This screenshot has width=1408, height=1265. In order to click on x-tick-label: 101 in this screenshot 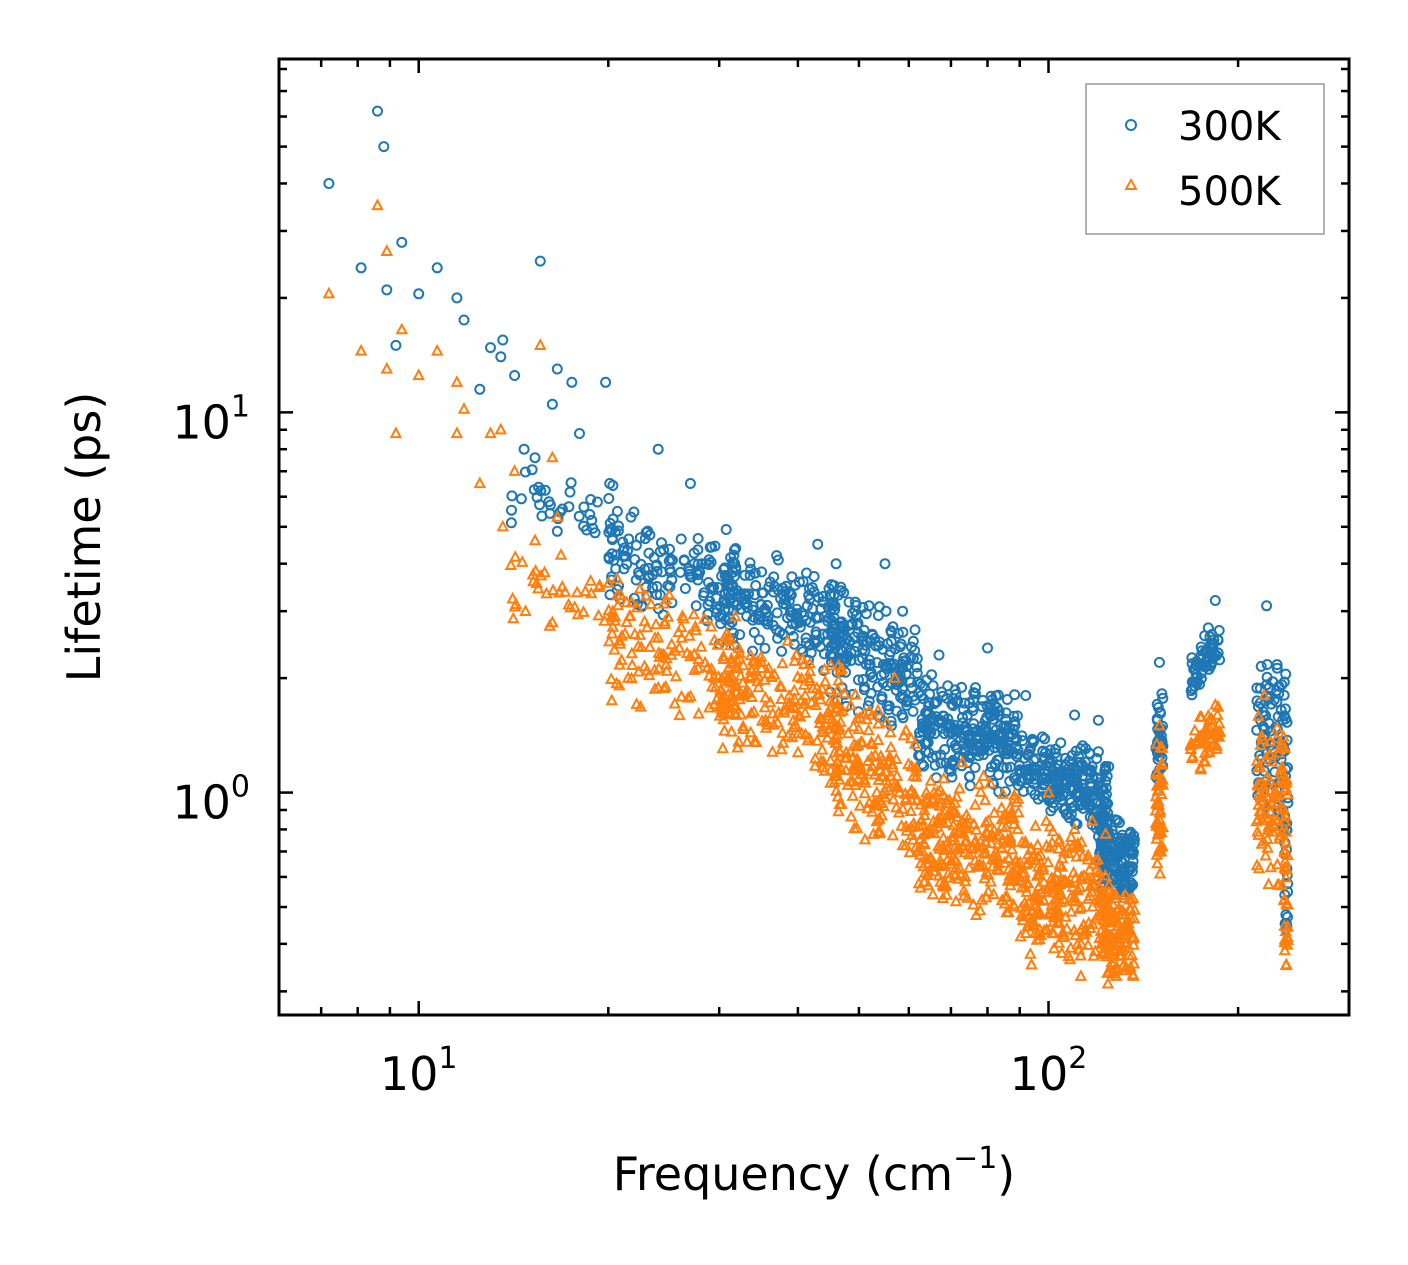, I will do `click(419, 1071)`.